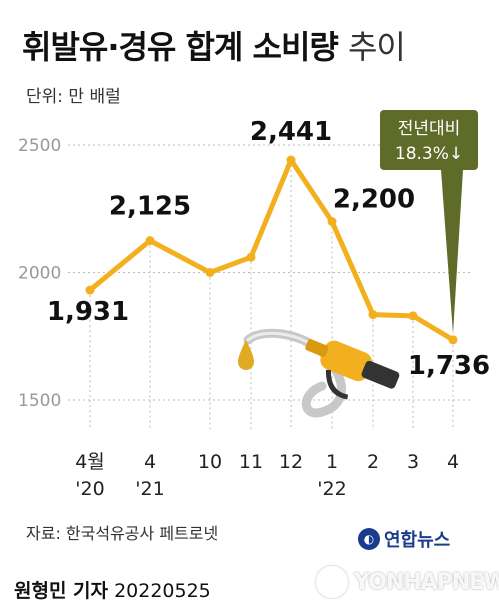  I want to click on y-tick-label: 1500, so click(39, 401).